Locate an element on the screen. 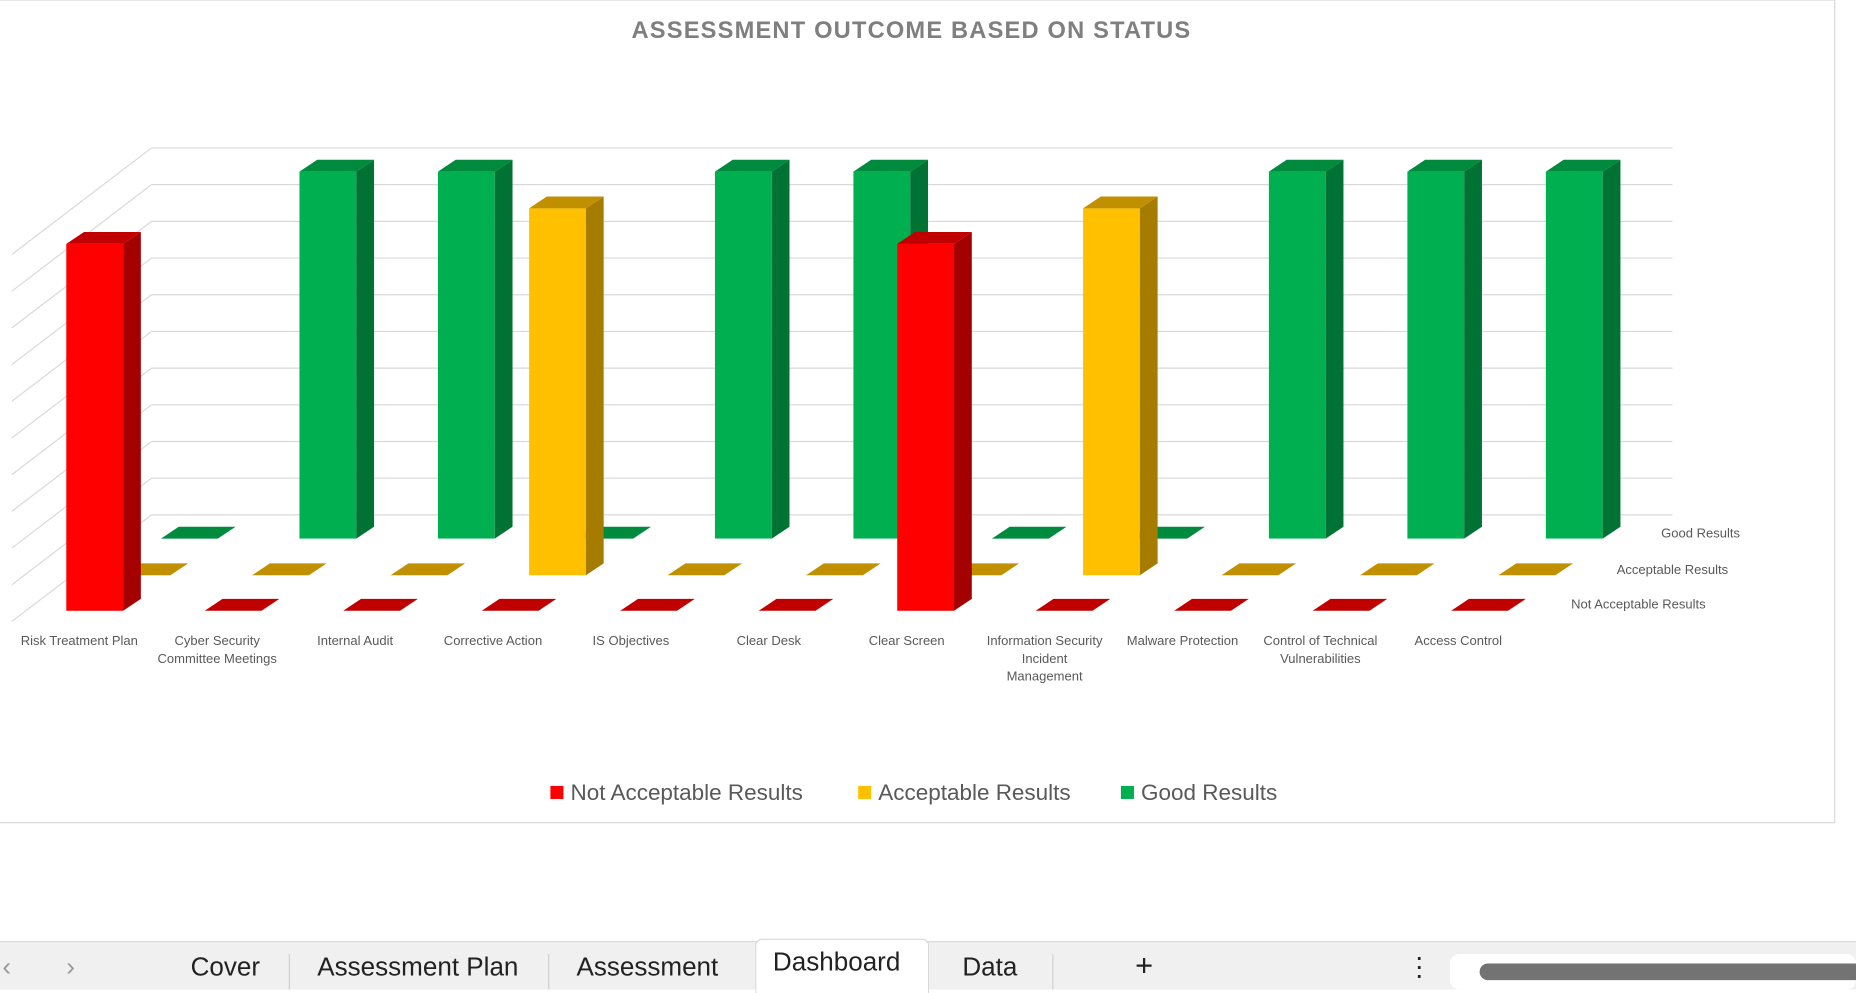  category-label: Access Control is located at coordinates (1459, 640).